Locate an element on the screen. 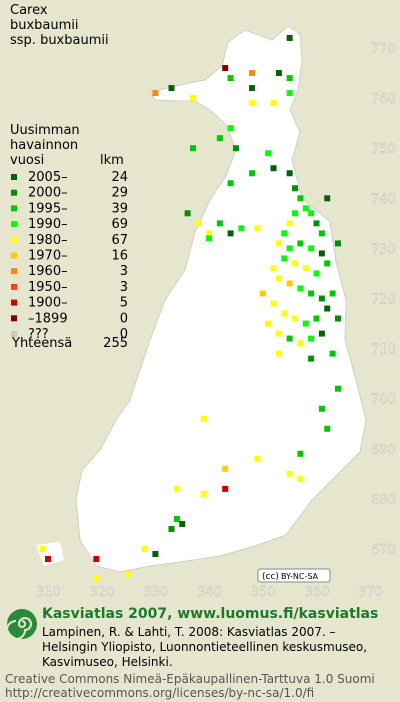  legend-col-count: lkm is located at coordinates (112, 160).